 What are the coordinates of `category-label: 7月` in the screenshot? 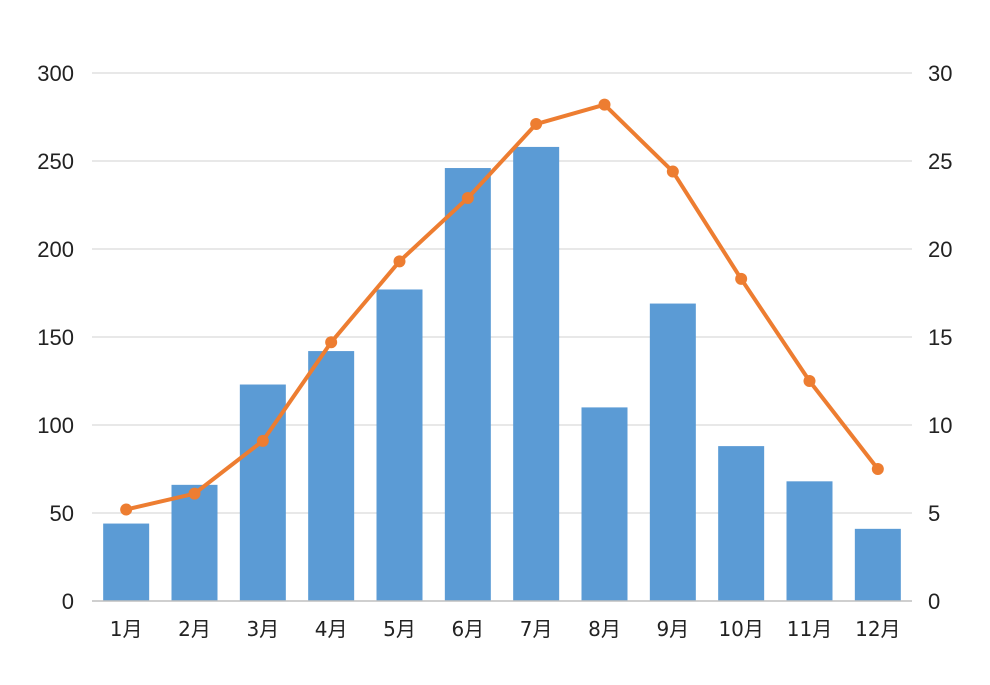 It's located at (536, 629).